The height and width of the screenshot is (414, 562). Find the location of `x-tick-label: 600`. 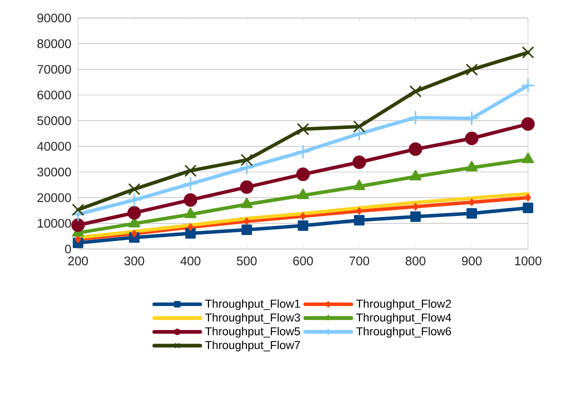

x-tick-label: 600 is located at coordinates (303, 261).